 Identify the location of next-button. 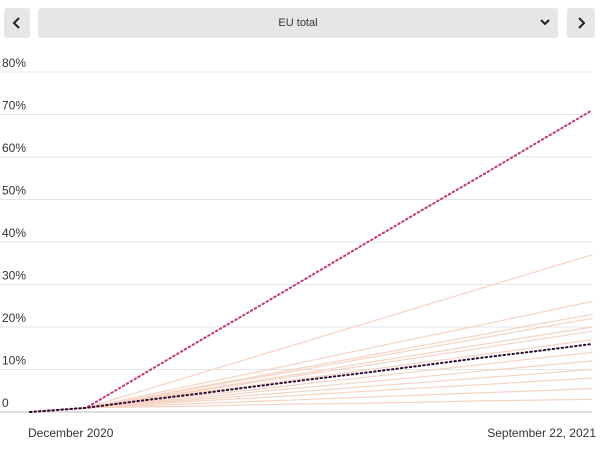
(581, 23).